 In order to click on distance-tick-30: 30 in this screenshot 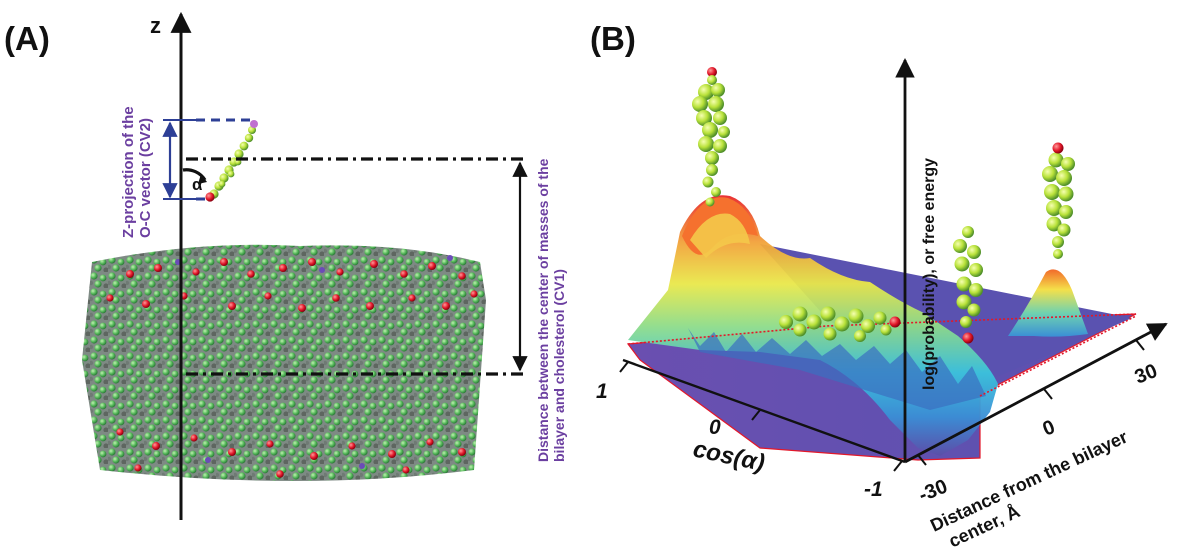, I will do `click(1146, 374)`.